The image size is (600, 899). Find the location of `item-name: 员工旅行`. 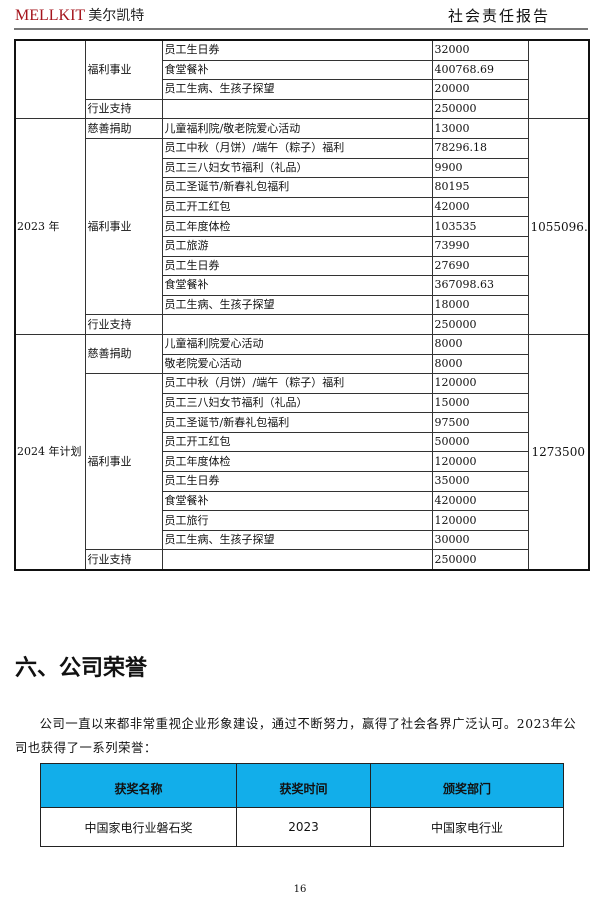

item-name: 员工旅行 is located at coordinates (297, 520).